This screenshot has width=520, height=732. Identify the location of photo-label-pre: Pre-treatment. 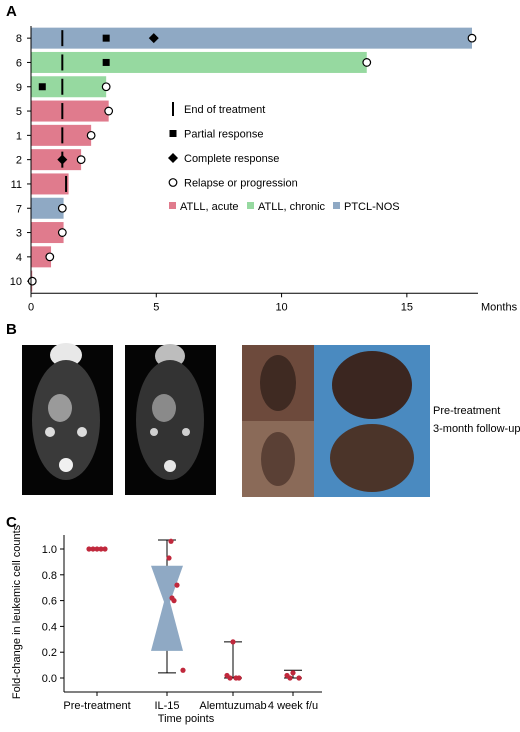
(466, 411).